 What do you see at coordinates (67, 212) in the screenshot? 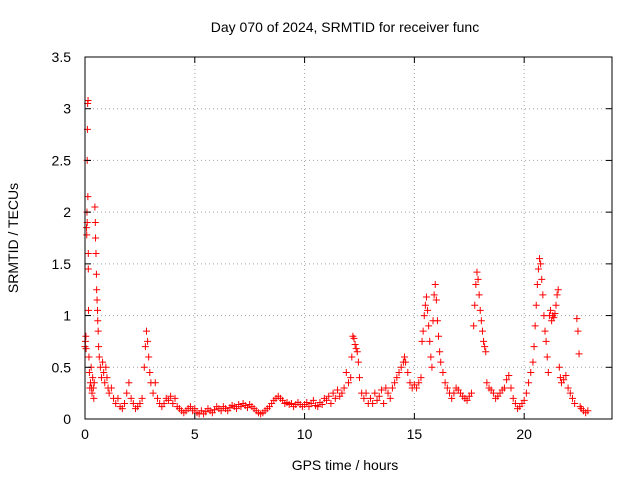
I see `y-tick-label: 2` at bounding box center [67, 212].